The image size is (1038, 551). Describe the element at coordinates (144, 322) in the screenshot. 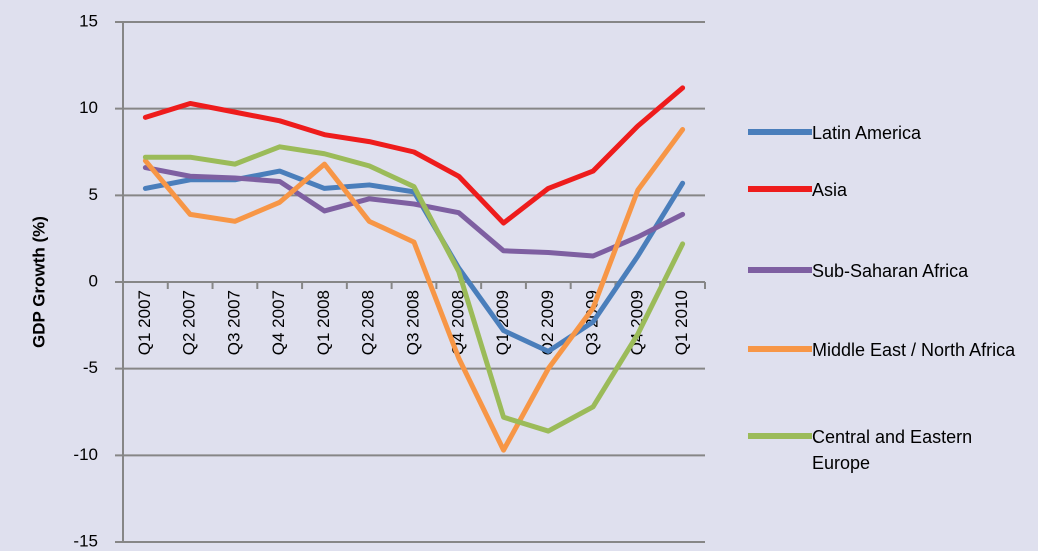

I see `x-tick-label: Q1 2007` at that location.